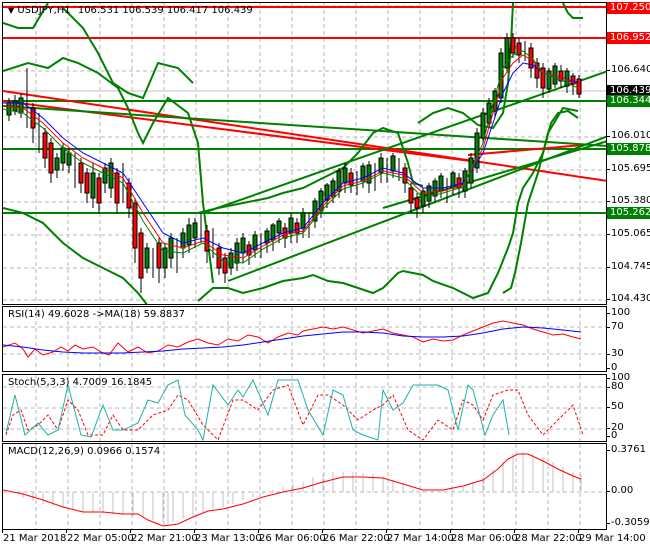 The image size is (650, 550). I want to click on stoch-tick: 50, so click(615, 406).